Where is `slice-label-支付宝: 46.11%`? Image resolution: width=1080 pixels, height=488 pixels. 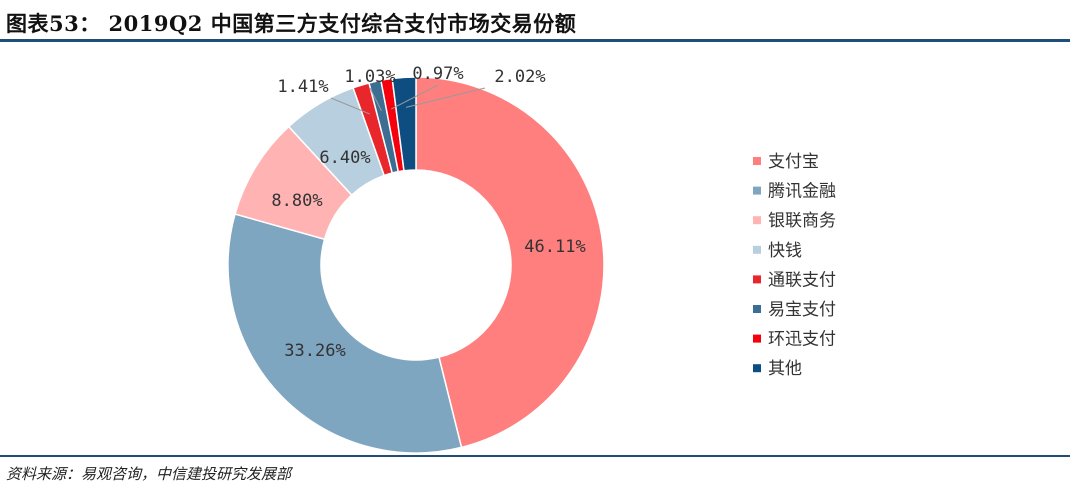
slice-label-支付宝: 46.11% is located at coordinates (554, 247).